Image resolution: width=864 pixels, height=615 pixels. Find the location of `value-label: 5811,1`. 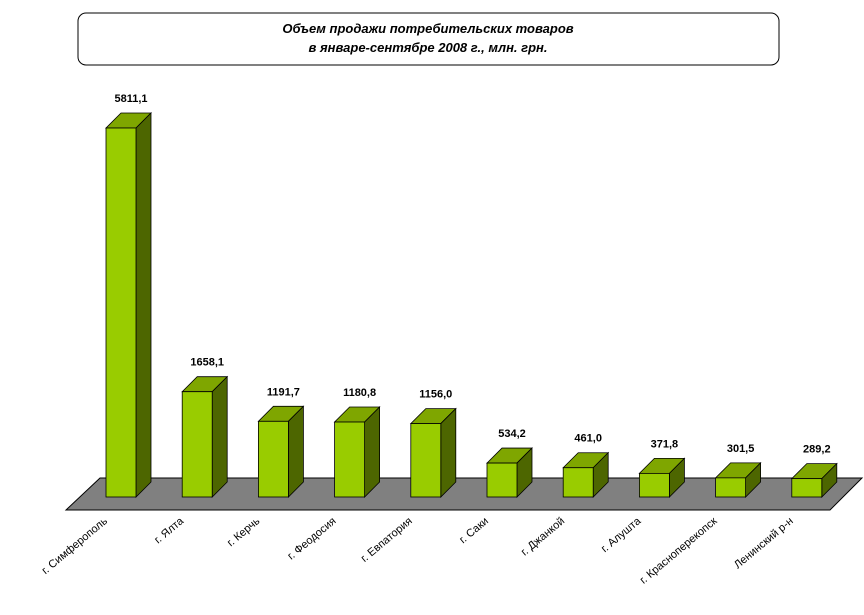

value-label: 5811,1 is located at coordinates (130, 99).